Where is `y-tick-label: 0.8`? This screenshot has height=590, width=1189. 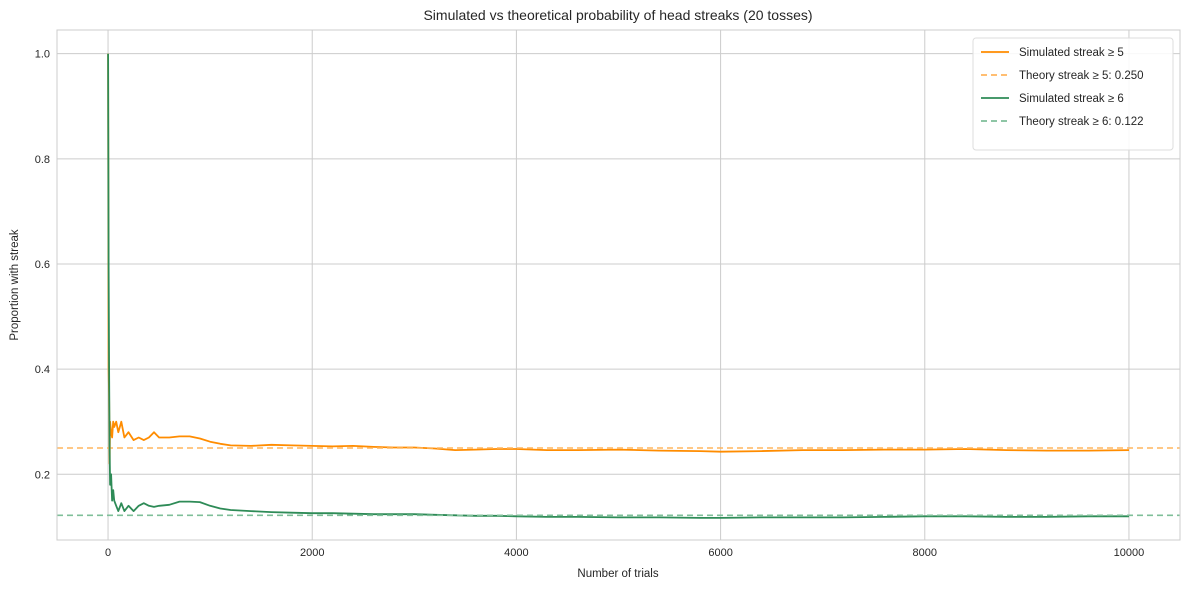 y-tick-label: 0.8 is located at coordinates (42, 160).